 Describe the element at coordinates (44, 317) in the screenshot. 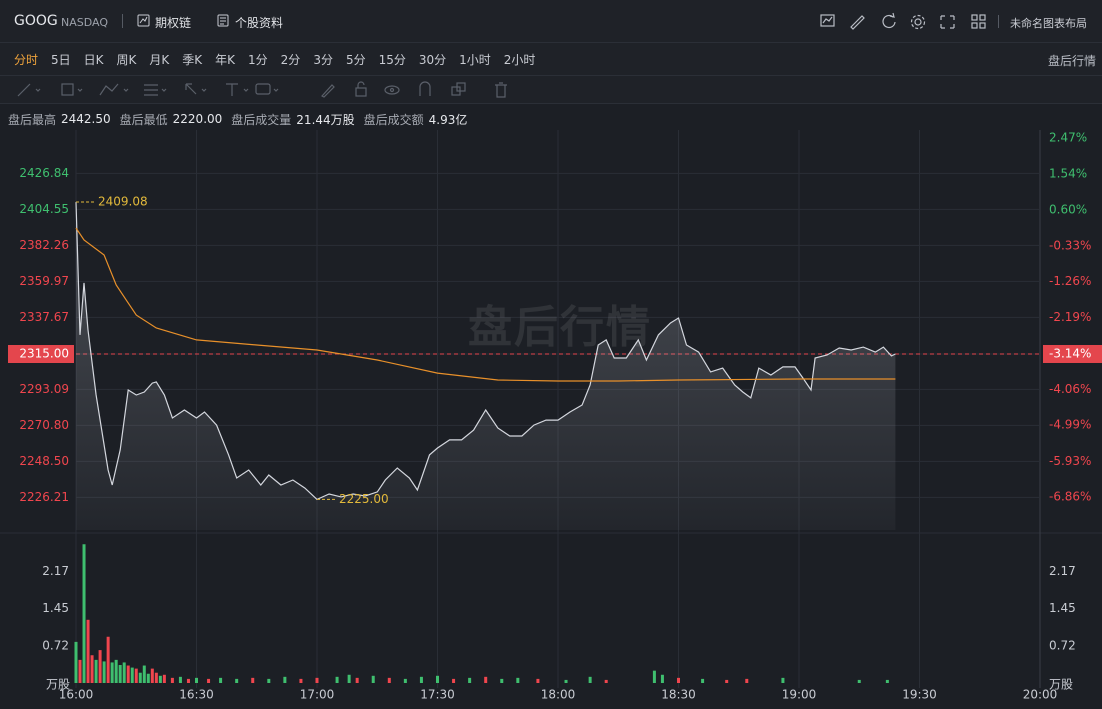

I see `y-tick-label: 2337.67` at that location.